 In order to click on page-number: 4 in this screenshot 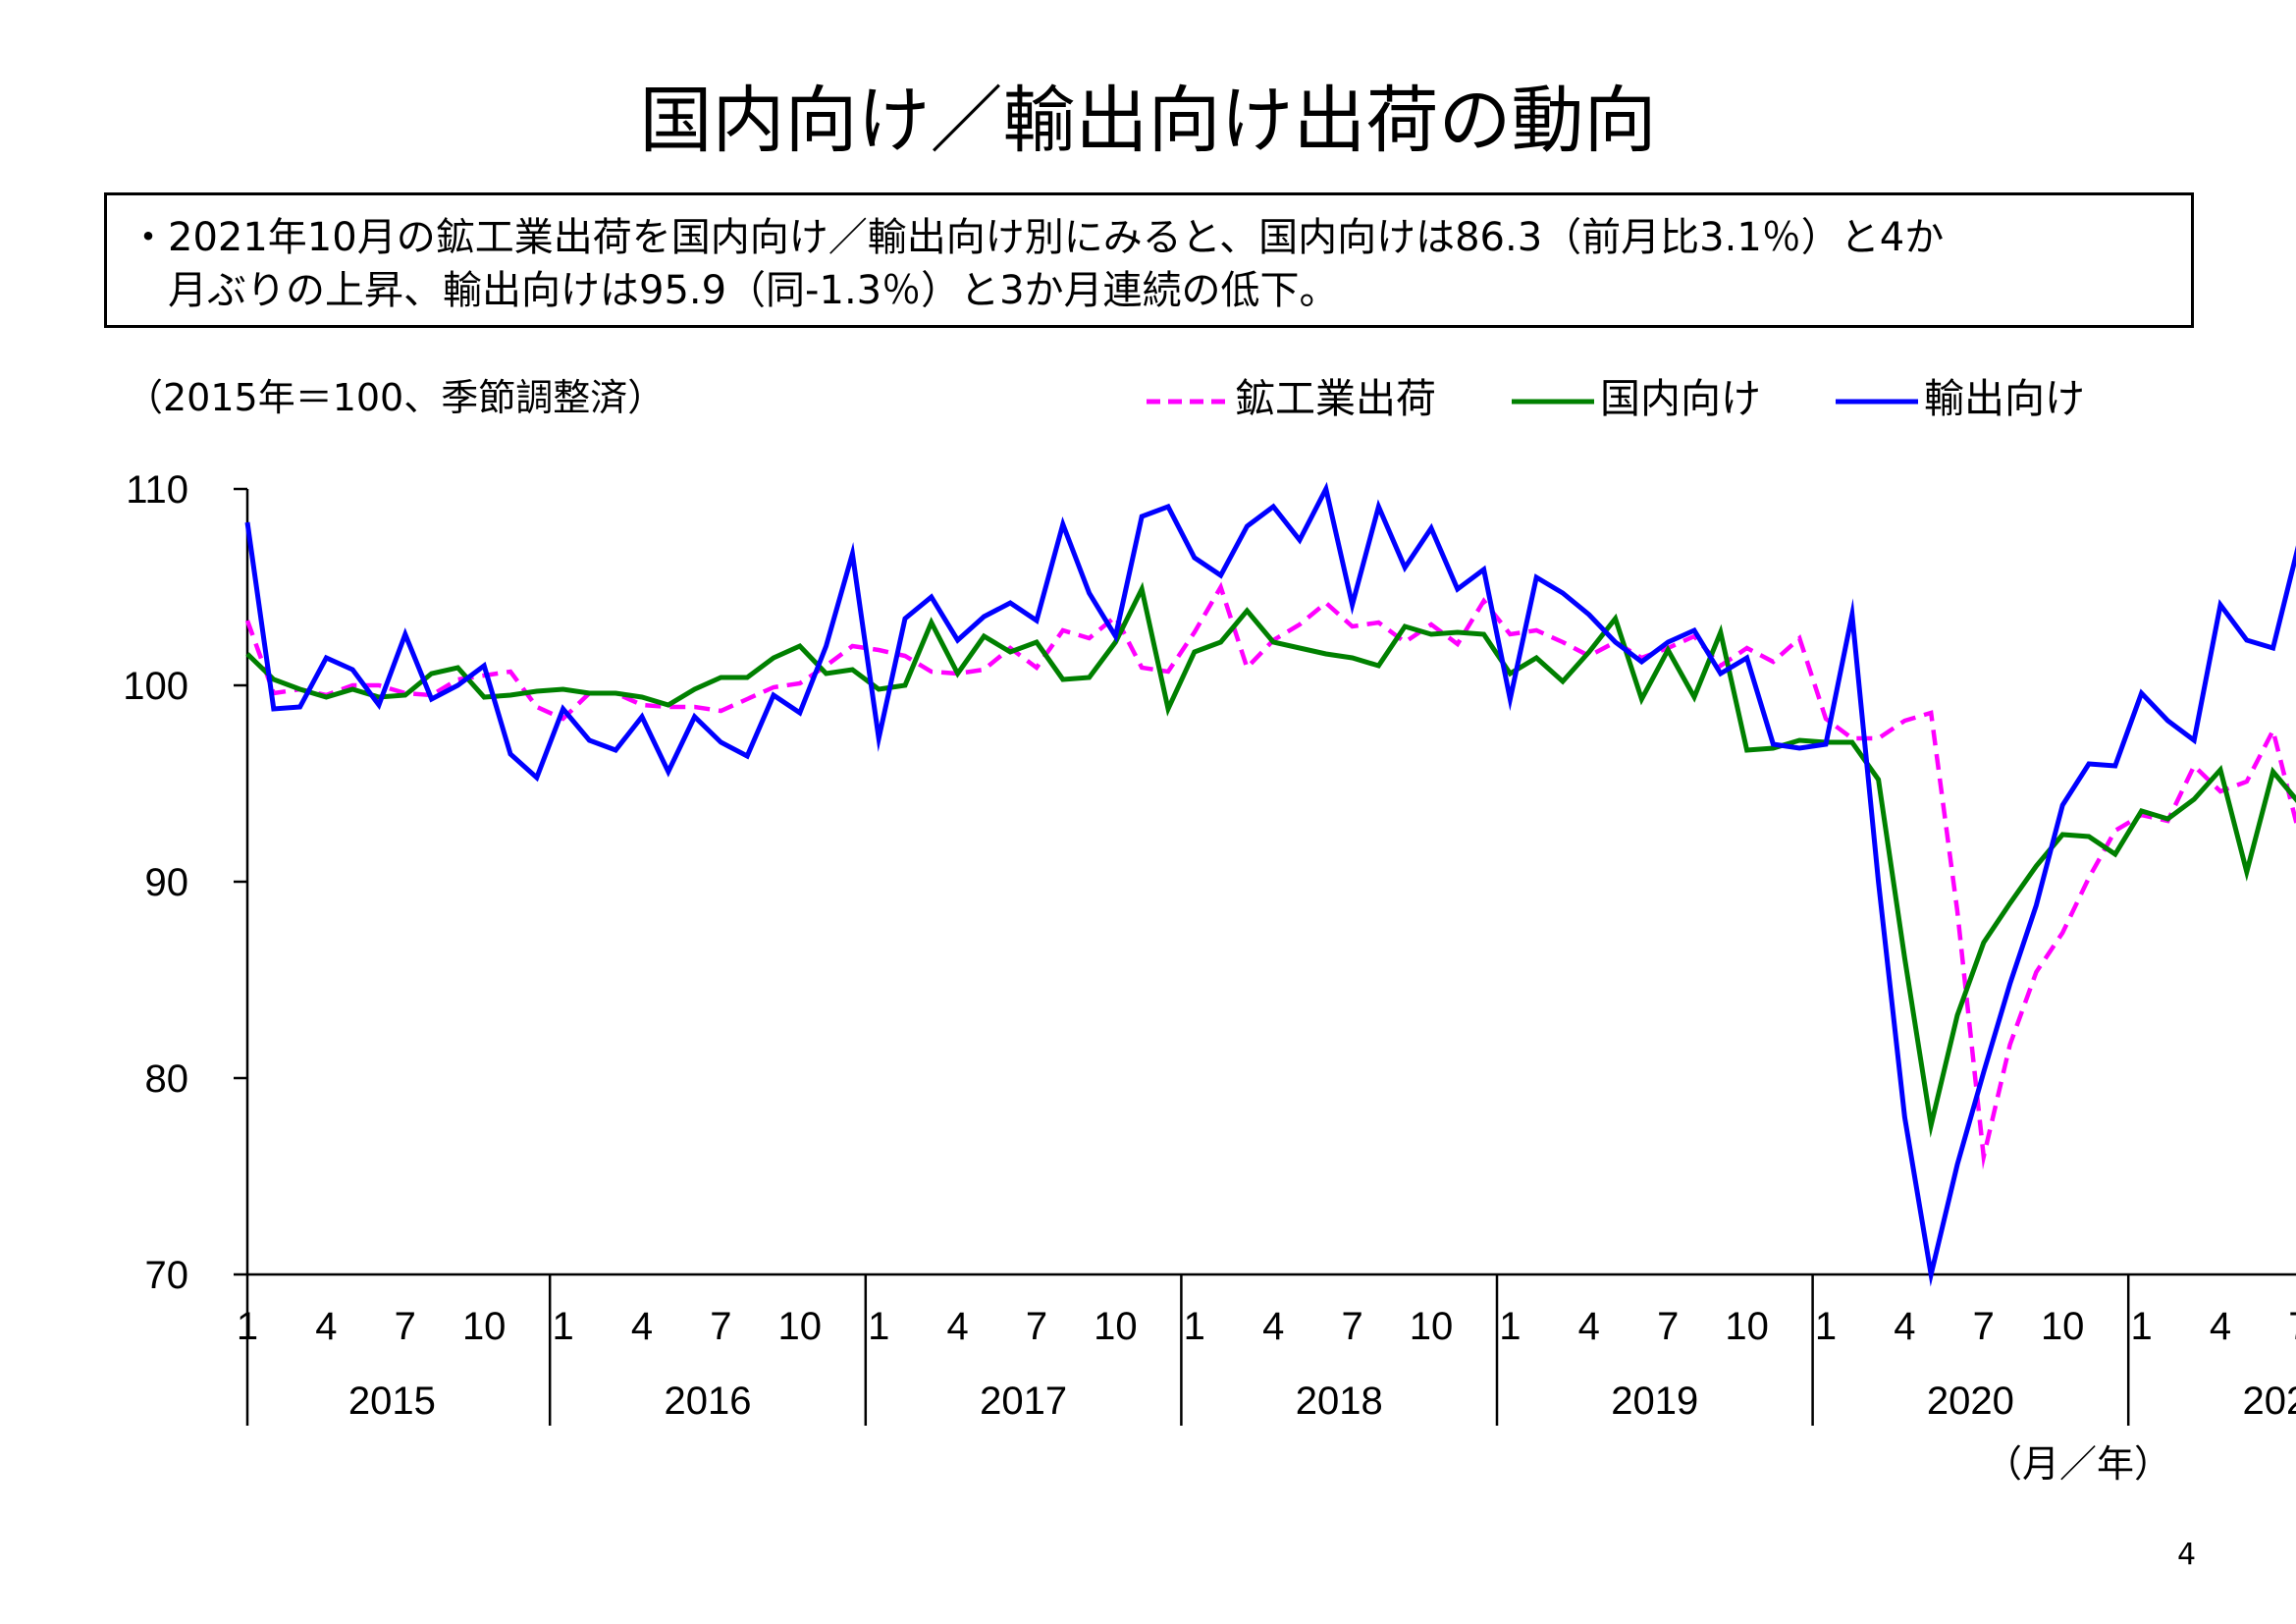, I will do `click(2187, 1555)`.